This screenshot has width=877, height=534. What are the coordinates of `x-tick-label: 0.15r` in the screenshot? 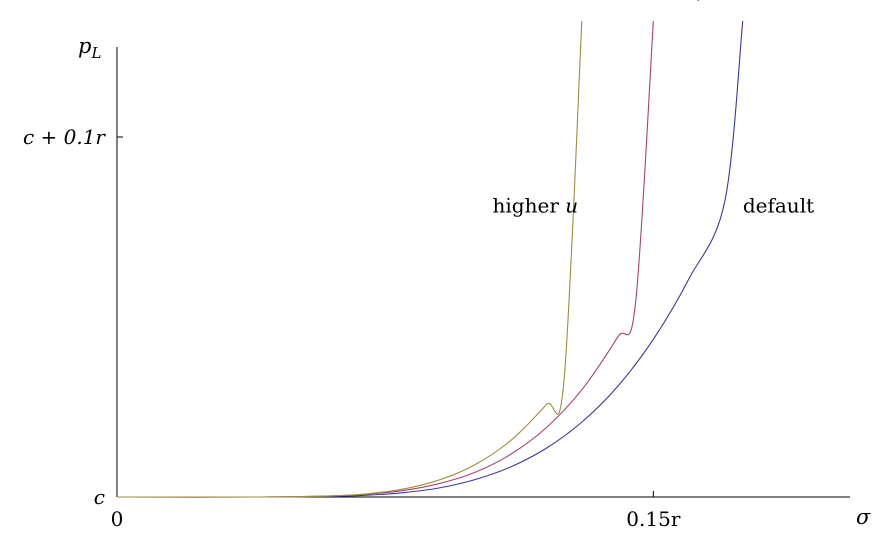 It's located at (653, 519).